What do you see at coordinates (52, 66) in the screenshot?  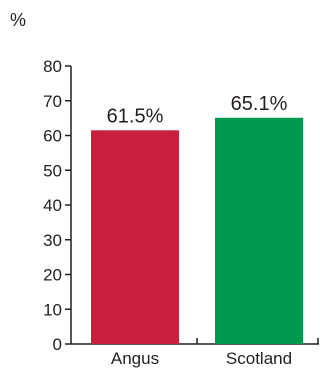 I see `y-tick-label: 80` at bounding box center [52, 66].